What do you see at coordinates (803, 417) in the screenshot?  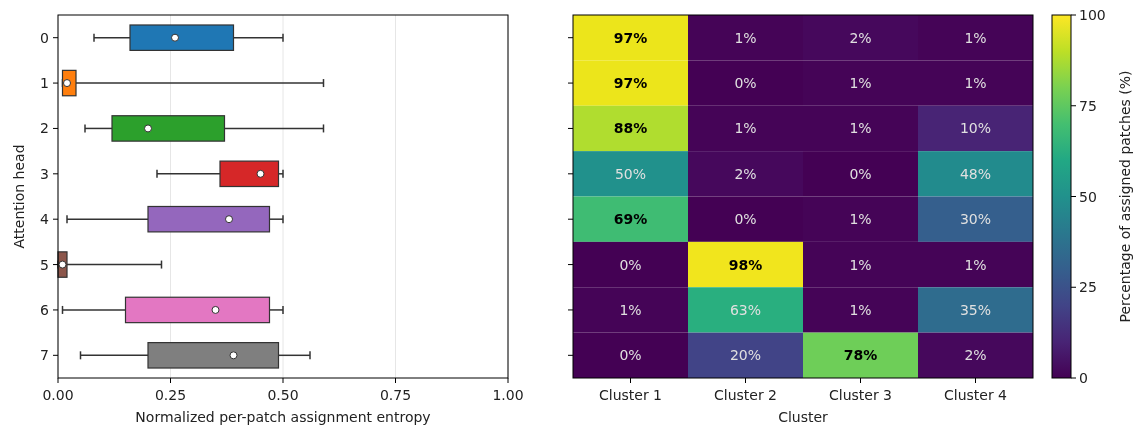 I see `x-axis-title: Cluster` at bounding box center [803, 417].